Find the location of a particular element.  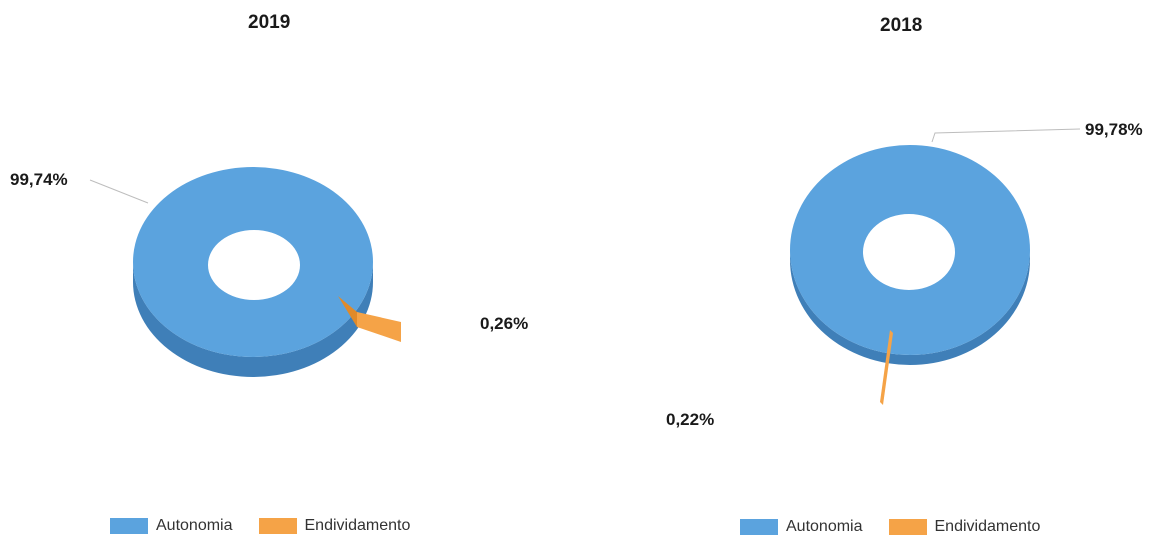

donut-2019 is located at coordinates (245, 272).